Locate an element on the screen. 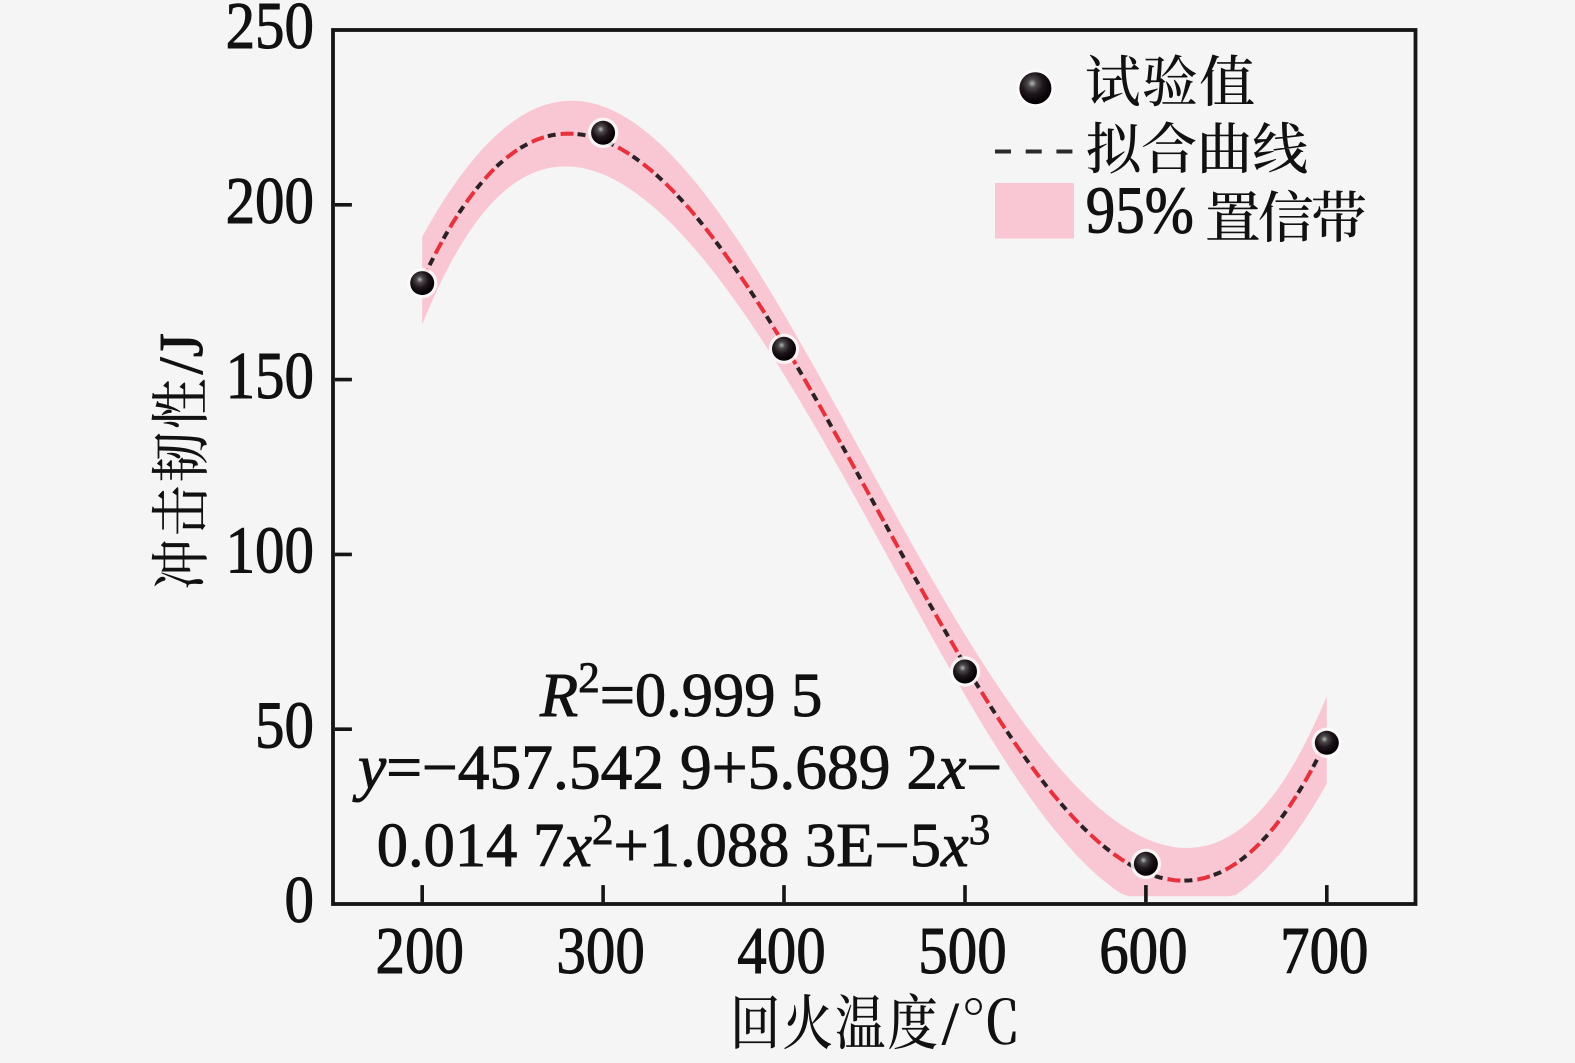 This screenshot has width=1575, height=1063. svg-text: 0.014 7x2+1.088 3E−5x3 is located at coordinates (683, 843).